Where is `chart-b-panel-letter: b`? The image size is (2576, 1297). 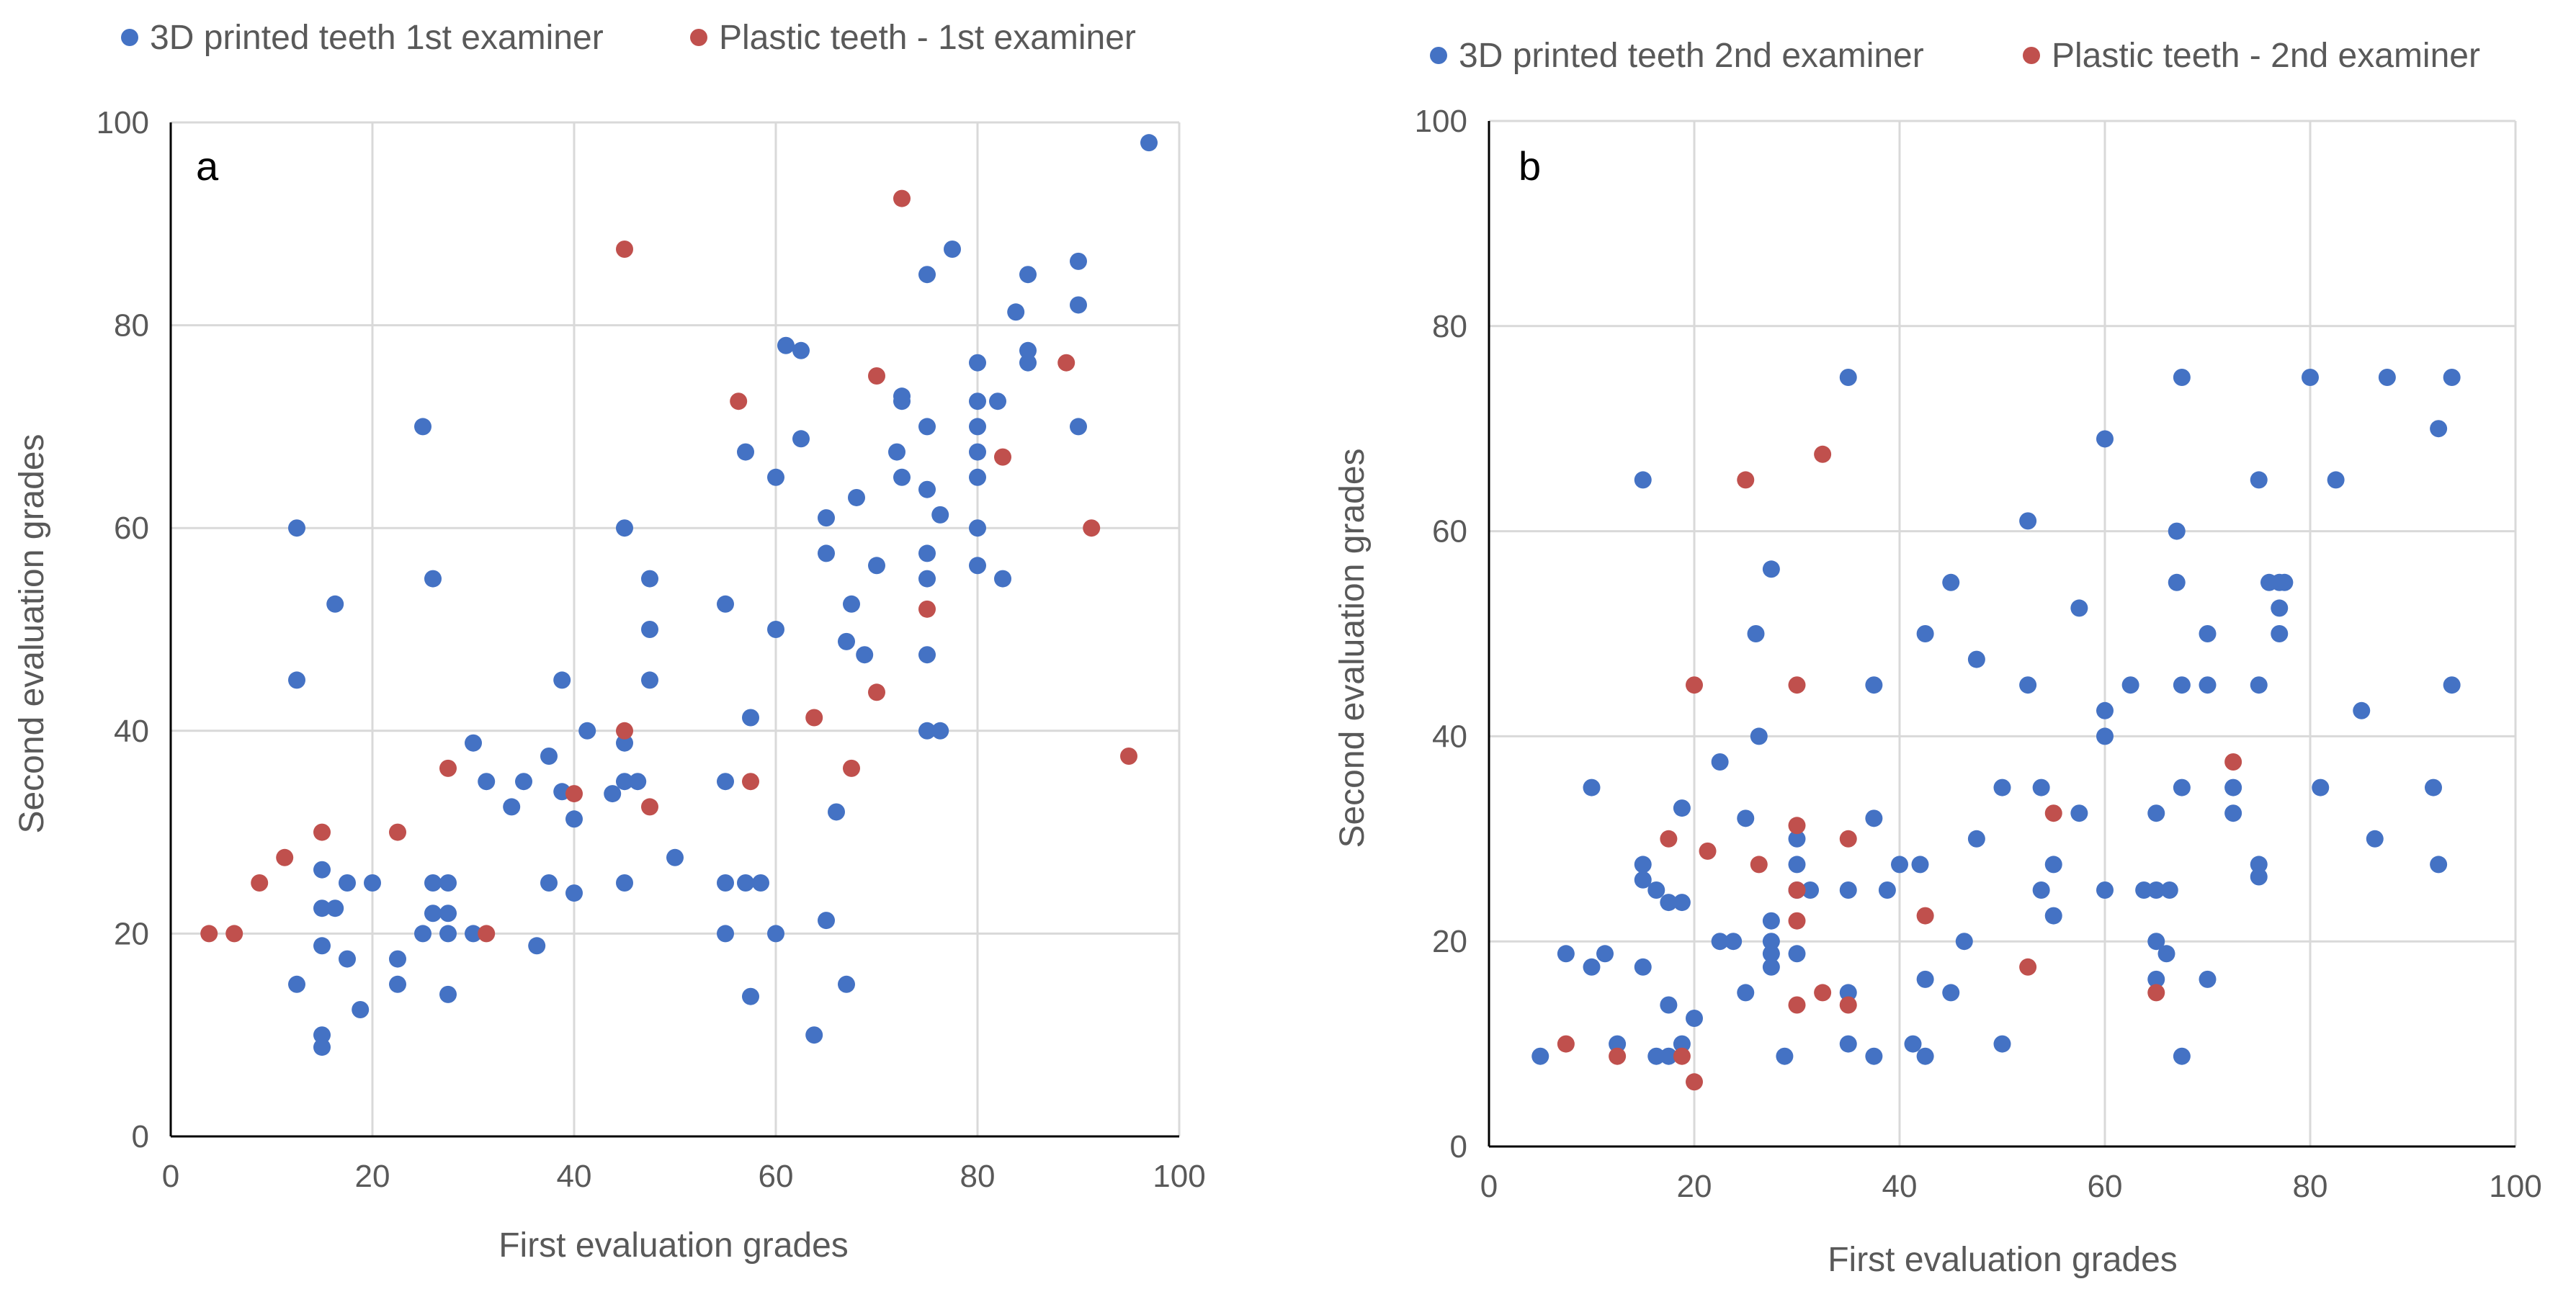
chart-b-panel-letter: b is located at coordinates (1530, 166).